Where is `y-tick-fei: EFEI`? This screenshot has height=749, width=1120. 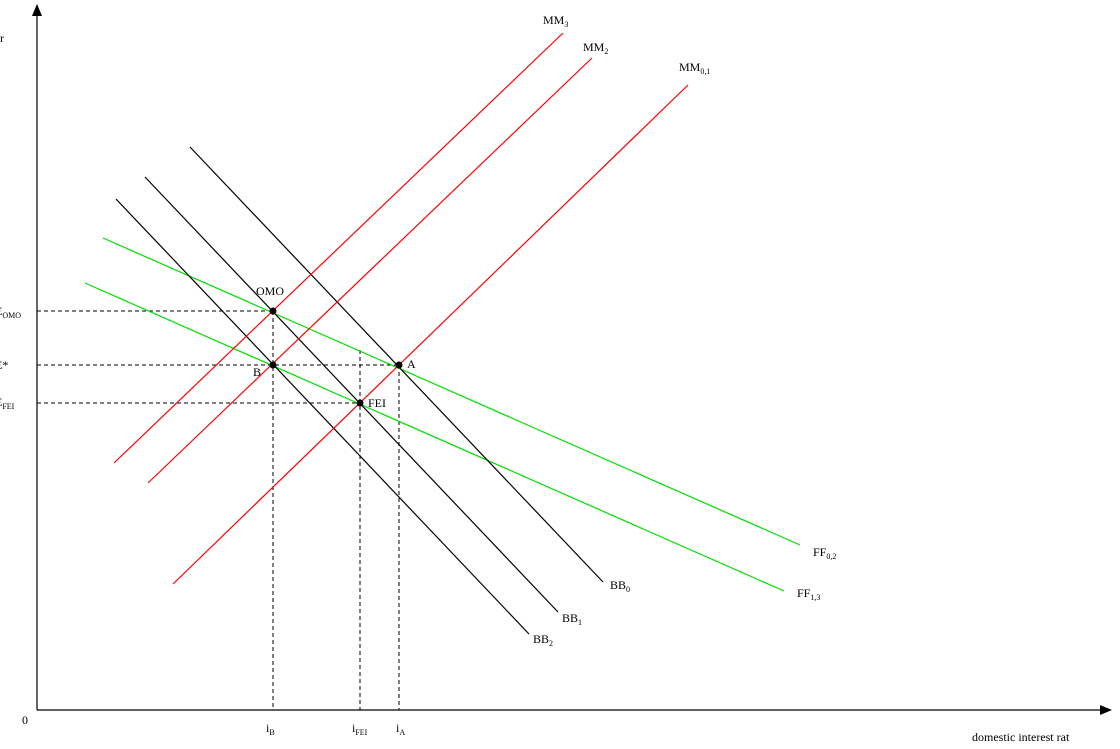
y-tick-fei: EFEI is located at coordinates (7, 403).